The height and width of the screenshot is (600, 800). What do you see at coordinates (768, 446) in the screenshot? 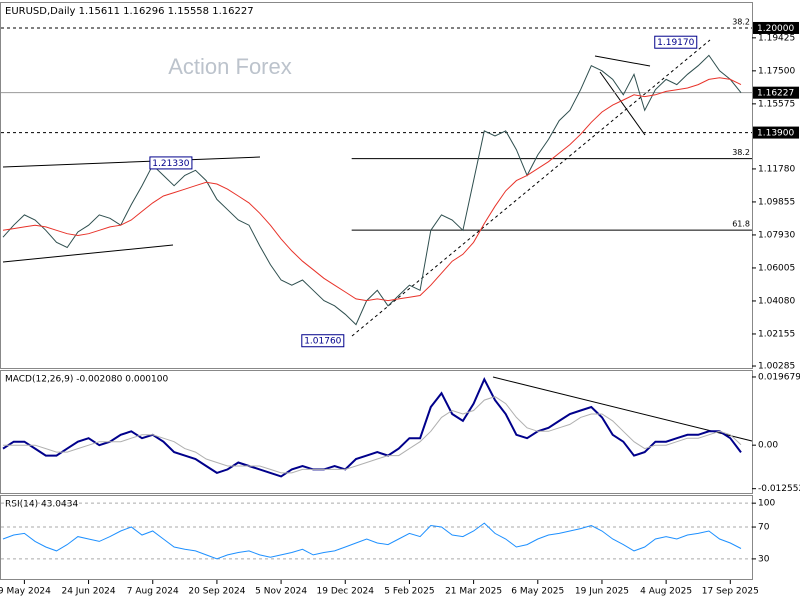
I see `y-tick-label: 0.00` at bounding box center [768, 446].